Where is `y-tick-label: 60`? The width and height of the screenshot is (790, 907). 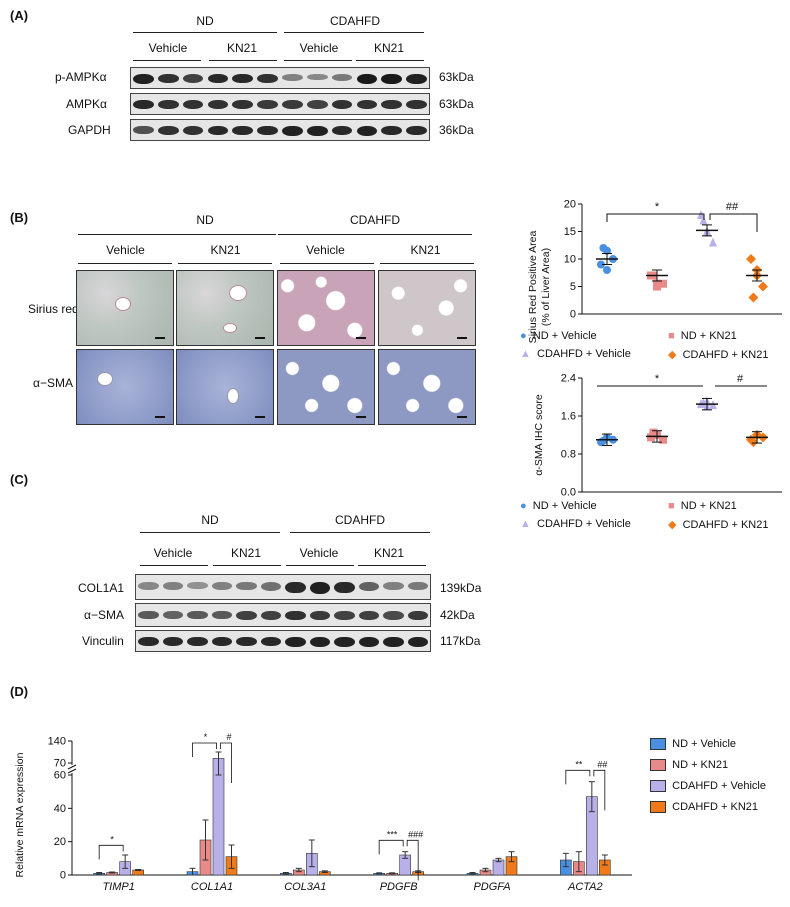
y-tick-label: 60 is located at coordinates (60, 776).